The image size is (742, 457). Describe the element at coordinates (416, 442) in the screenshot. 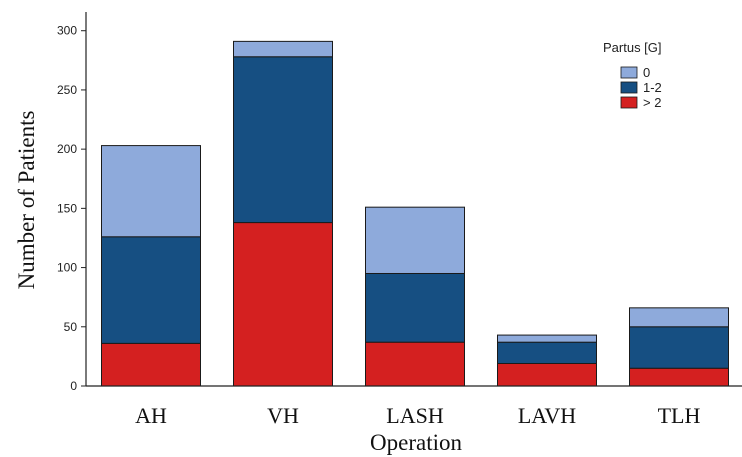

I see `x-axis-title: Operation` at that location.